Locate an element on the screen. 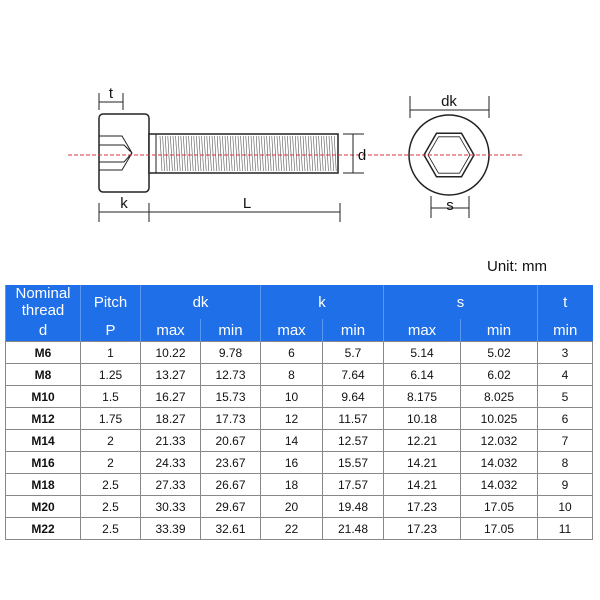 The height and width of the screenshot is (600, 600). table-row: M14 2 21.33 20.67 14 12.57 12.21 12.032 7 is located at coordinates (299, 440).